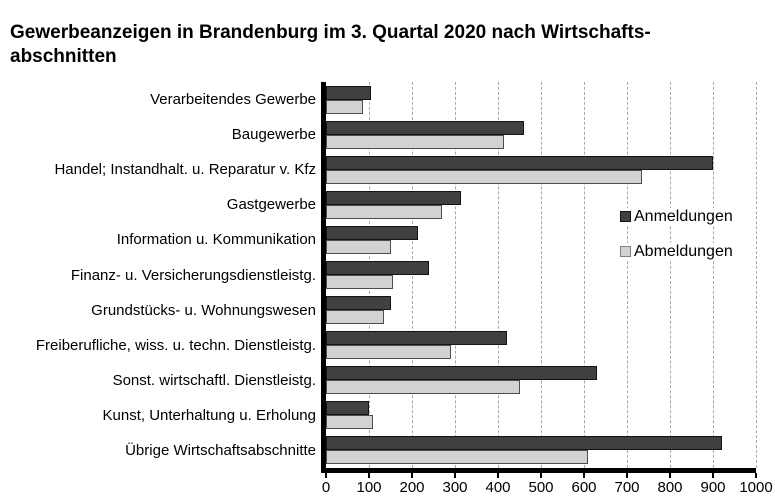 The image size is (775, 500). What do you see at coordinates (455, 487) in the screenshot?
I see `x-axis-tick-label: 300` at bounding box center [455, 487].